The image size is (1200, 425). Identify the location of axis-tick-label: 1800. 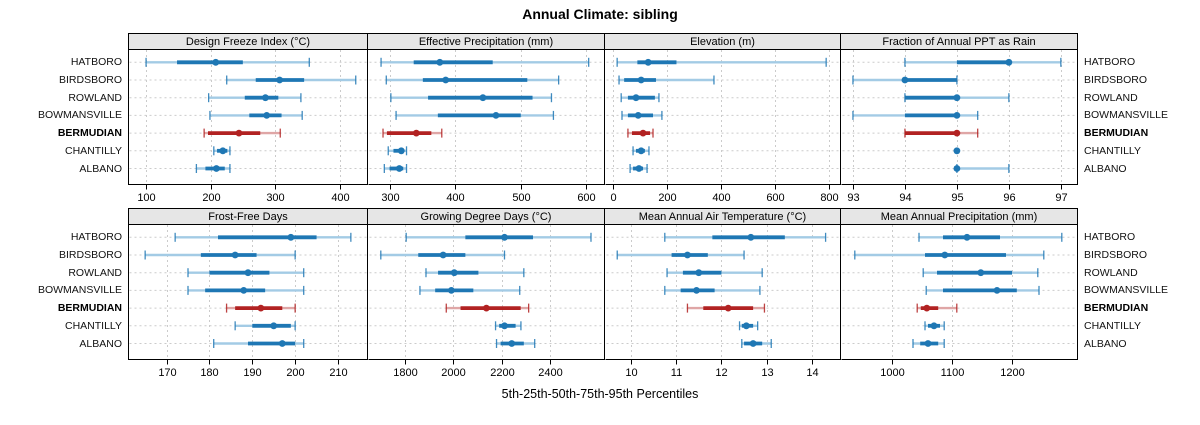
(405, 373).